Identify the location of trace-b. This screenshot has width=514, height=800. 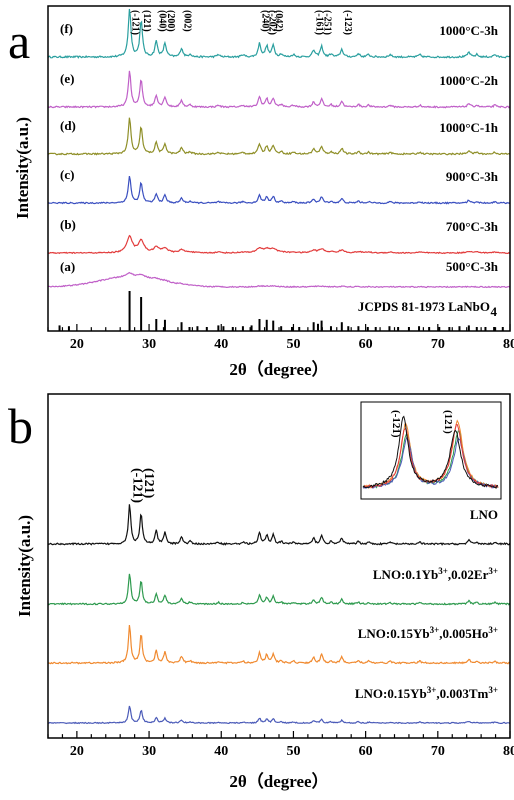
(279, 244).